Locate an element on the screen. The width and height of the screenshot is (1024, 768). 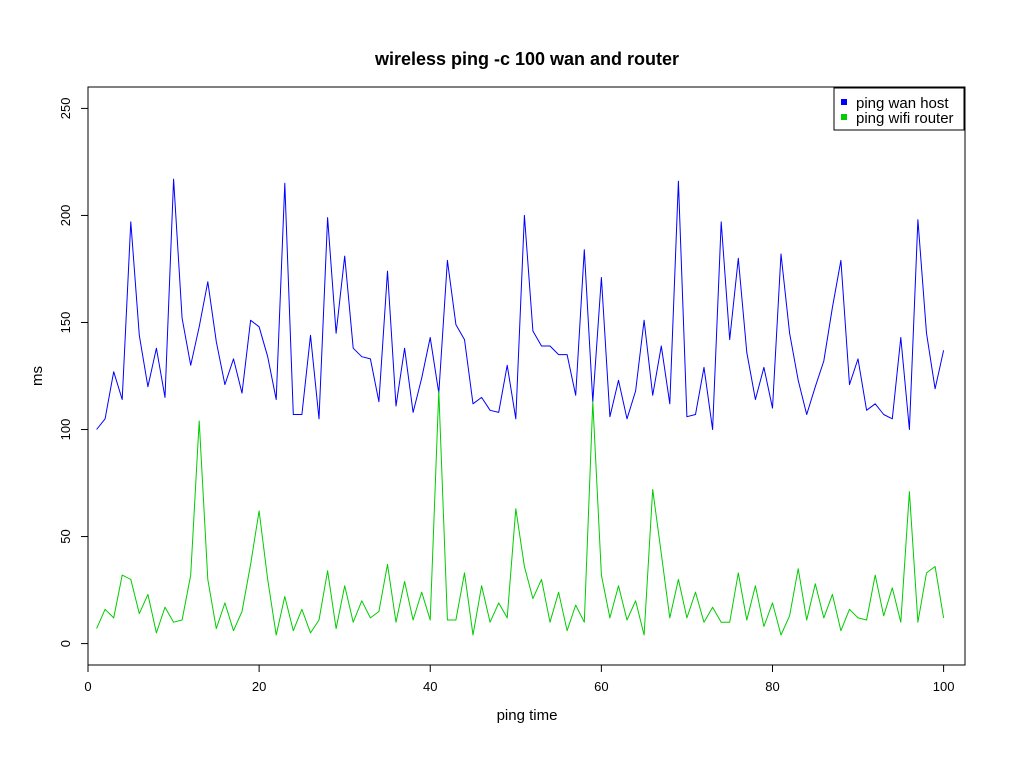
legend: ping wan host ping wifi router is located at coordinates (899, 109).